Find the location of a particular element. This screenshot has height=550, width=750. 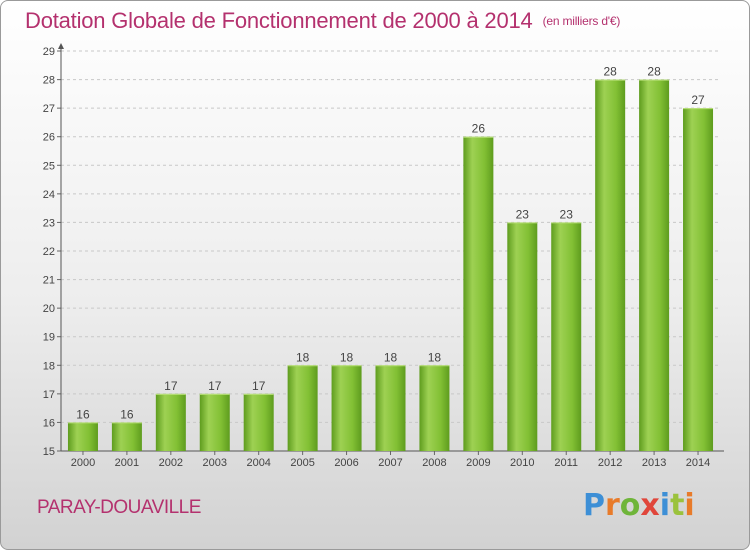

logo-letter: r is located at coordinates (612, 505).